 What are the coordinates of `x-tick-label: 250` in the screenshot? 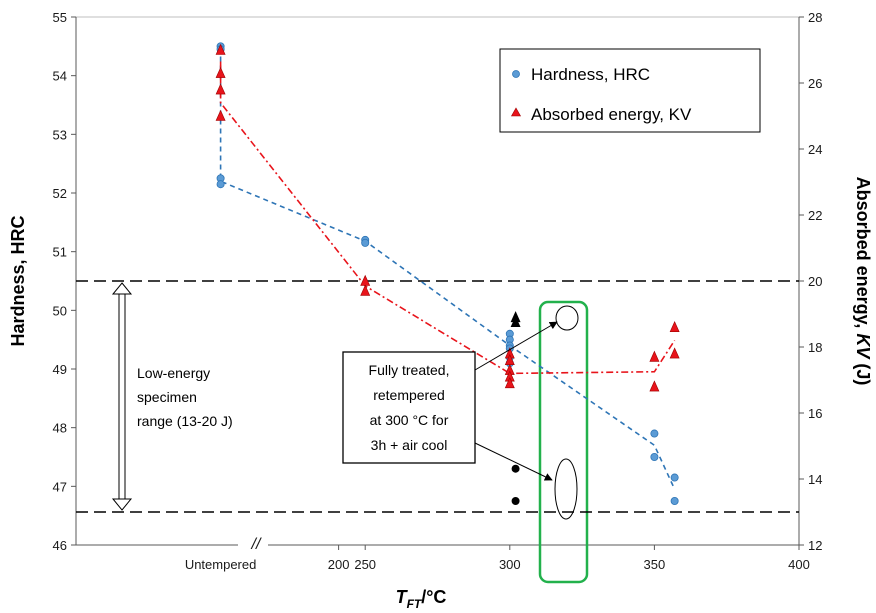 It's located at (365, 564).